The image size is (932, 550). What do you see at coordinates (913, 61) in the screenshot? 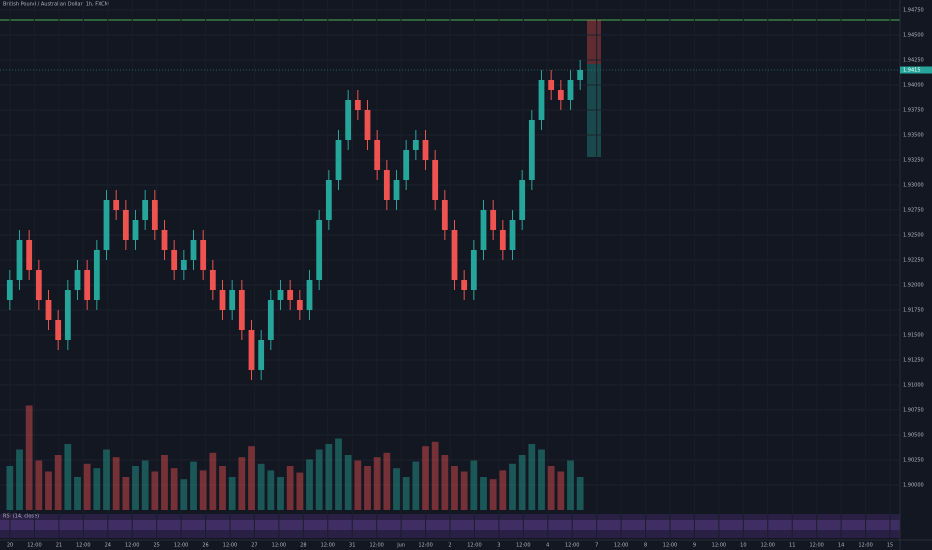
I see `y-tick-label: 1.94250` at bounding box center [913, 61].